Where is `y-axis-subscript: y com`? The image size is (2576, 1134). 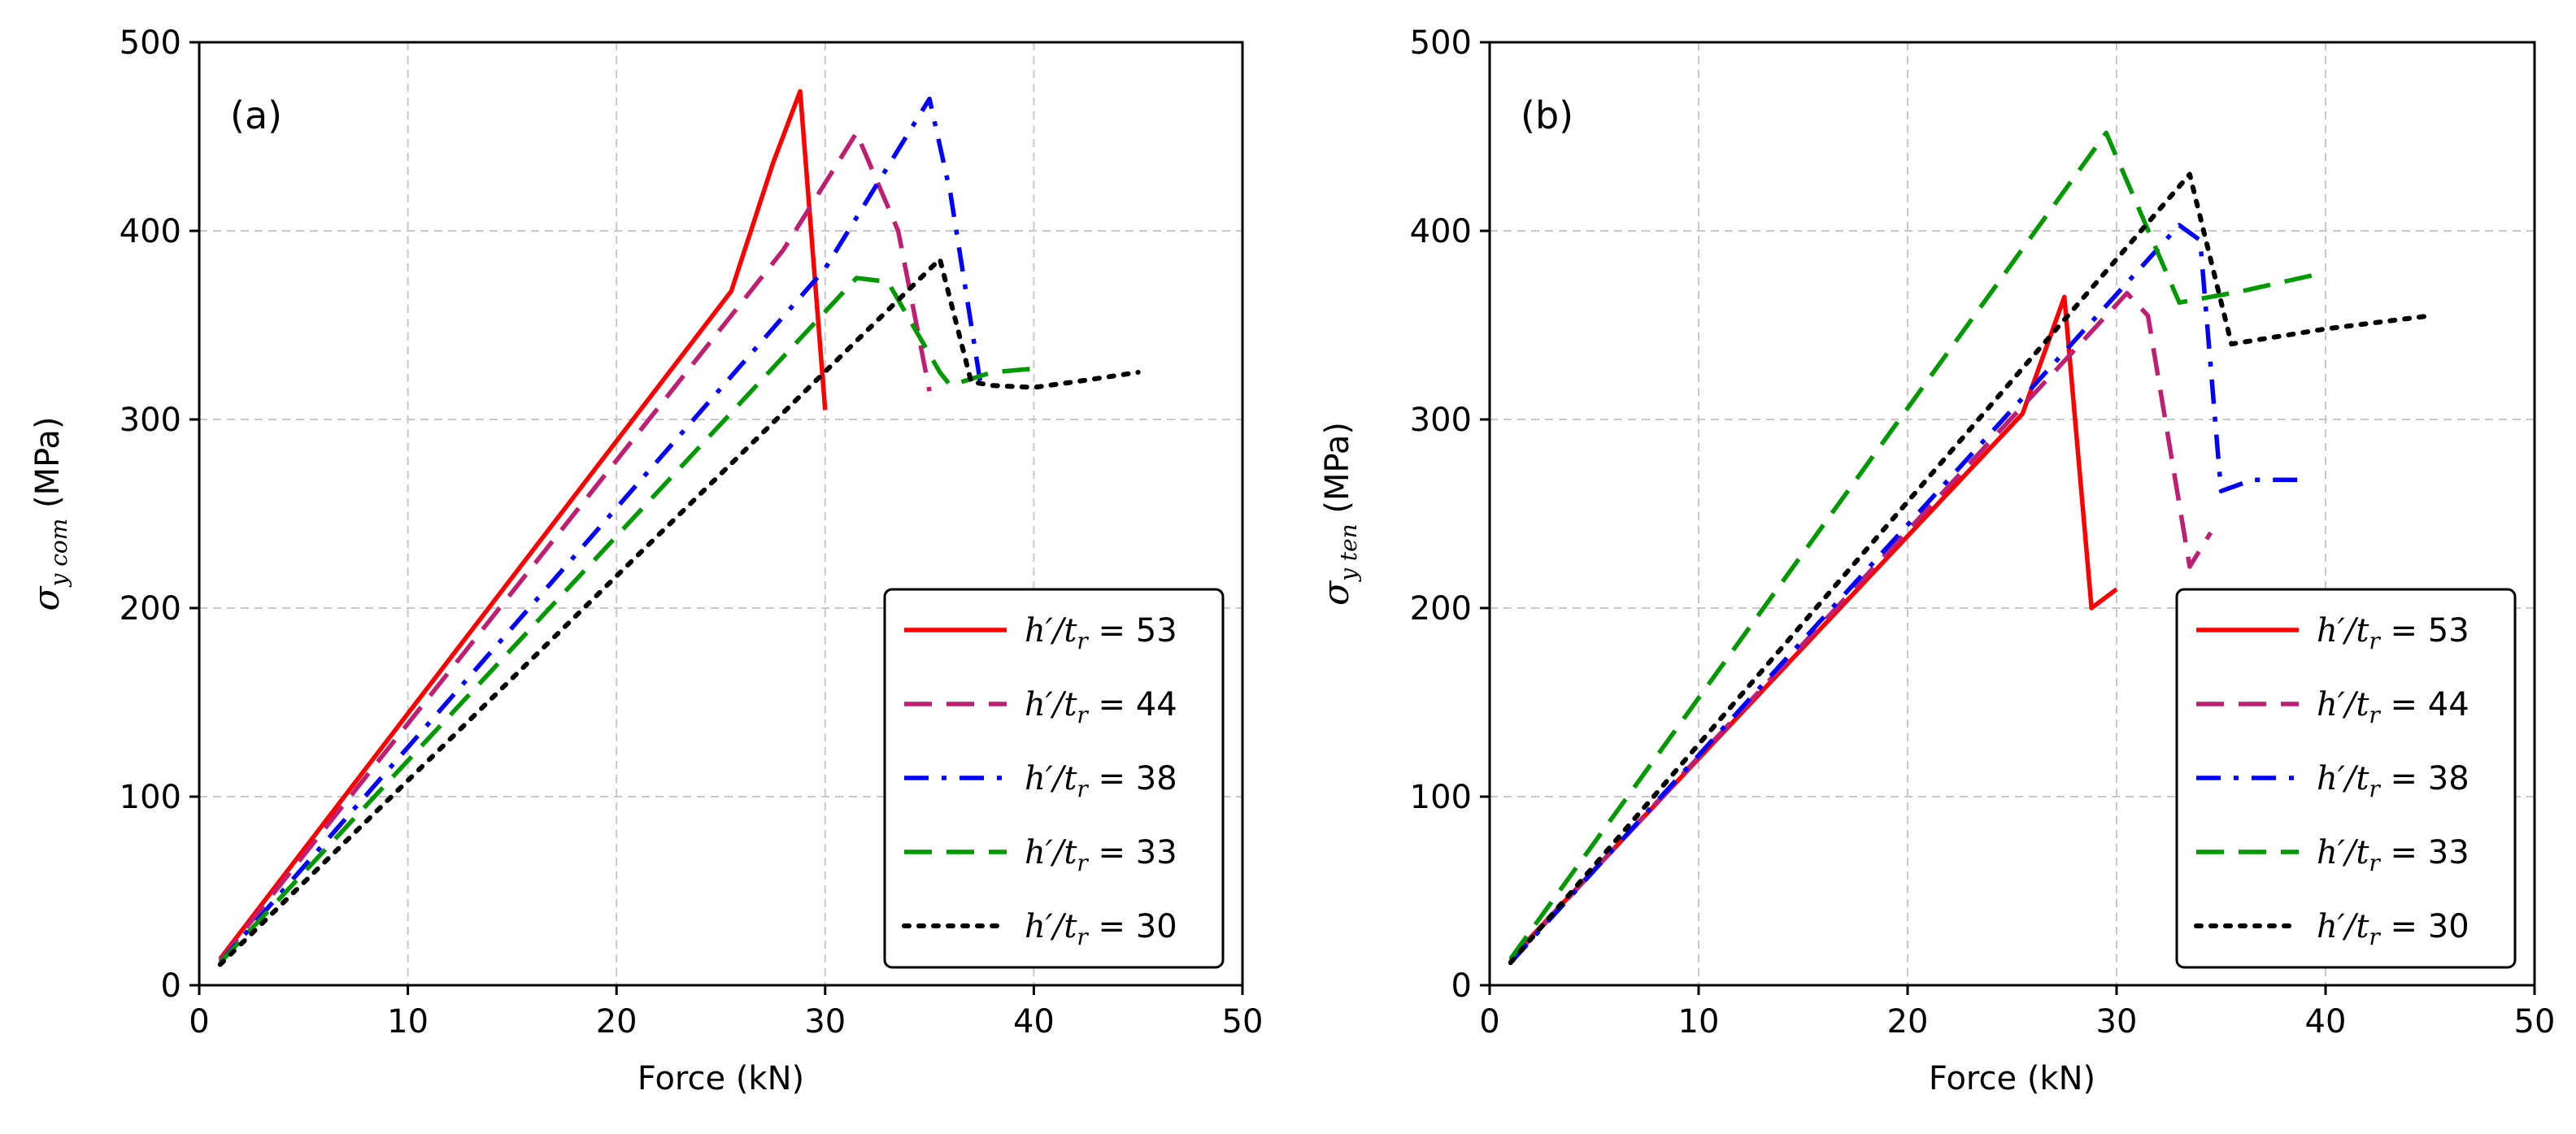 y-axis-subscript: y com is located at coordinates (59, 554).